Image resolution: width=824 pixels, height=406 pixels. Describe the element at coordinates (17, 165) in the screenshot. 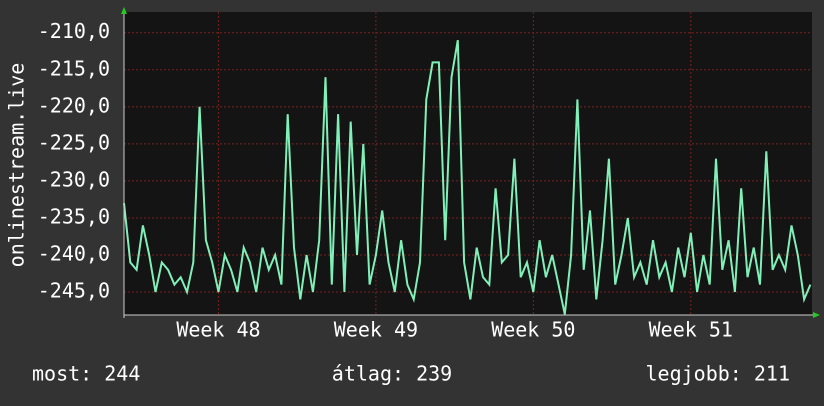

I see `y-axis-label: onlinestream.live` at that location.